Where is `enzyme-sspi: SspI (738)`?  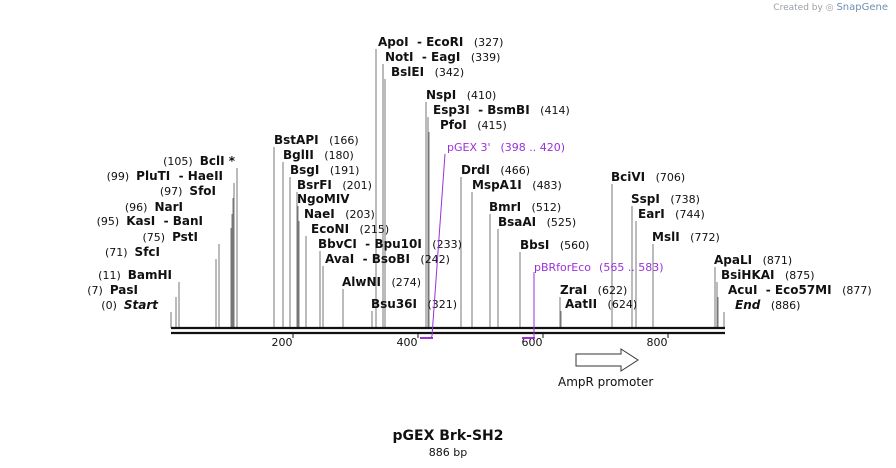
enzyme-sspi: SspI (738) is located at coordinates (665, 199).